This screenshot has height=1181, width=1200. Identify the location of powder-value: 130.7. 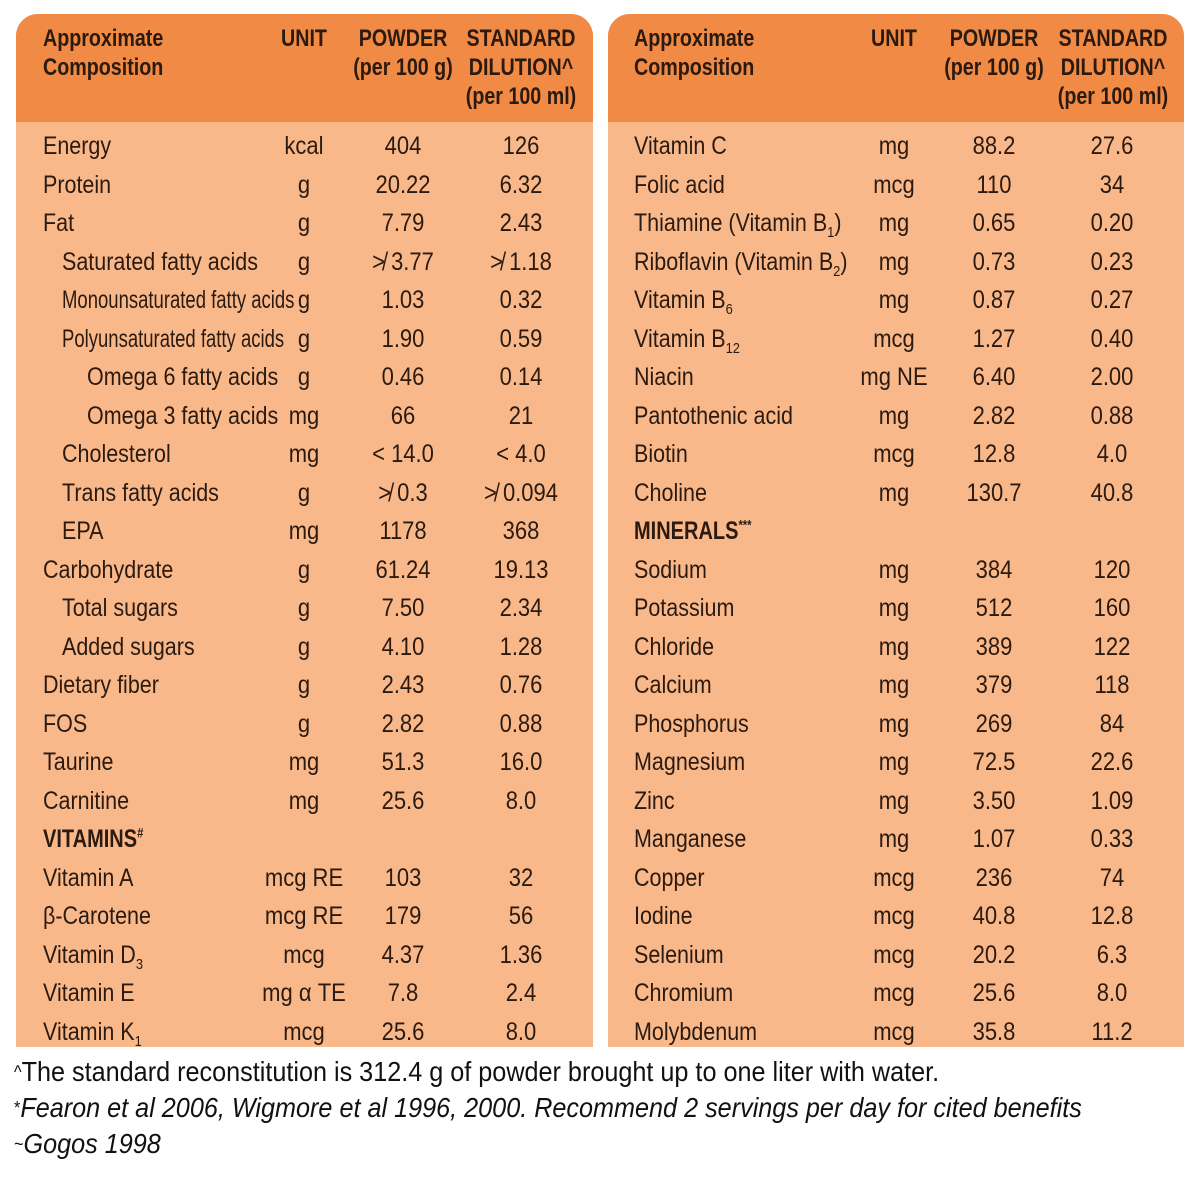
(994, 492).